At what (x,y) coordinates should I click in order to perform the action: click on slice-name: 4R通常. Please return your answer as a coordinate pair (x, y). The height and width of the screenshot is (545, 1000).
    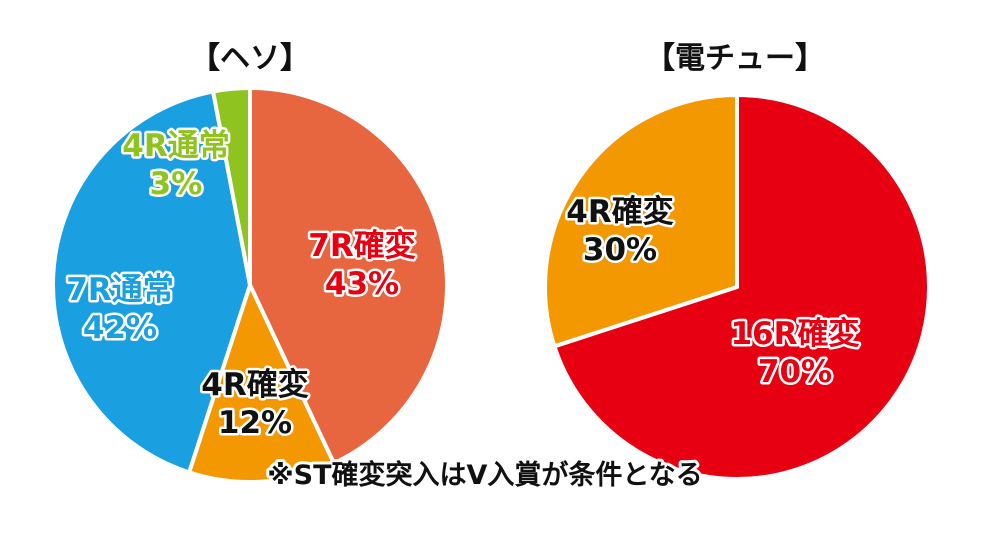
    Looking at the image, I should click on (175, 146).